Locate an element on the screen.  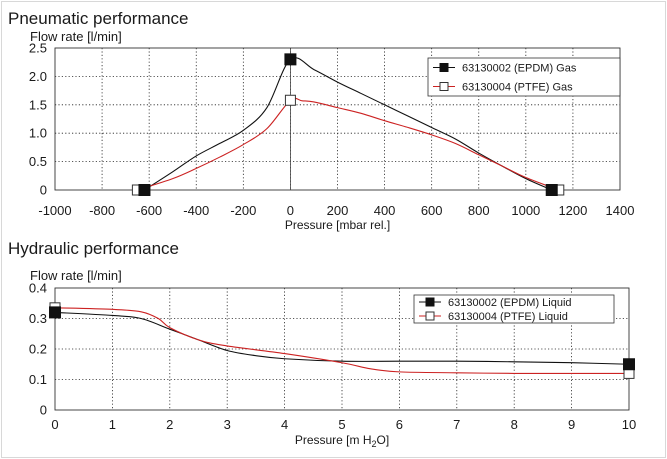
hydraulic-series-epdm is located at coordinates (342, 338).